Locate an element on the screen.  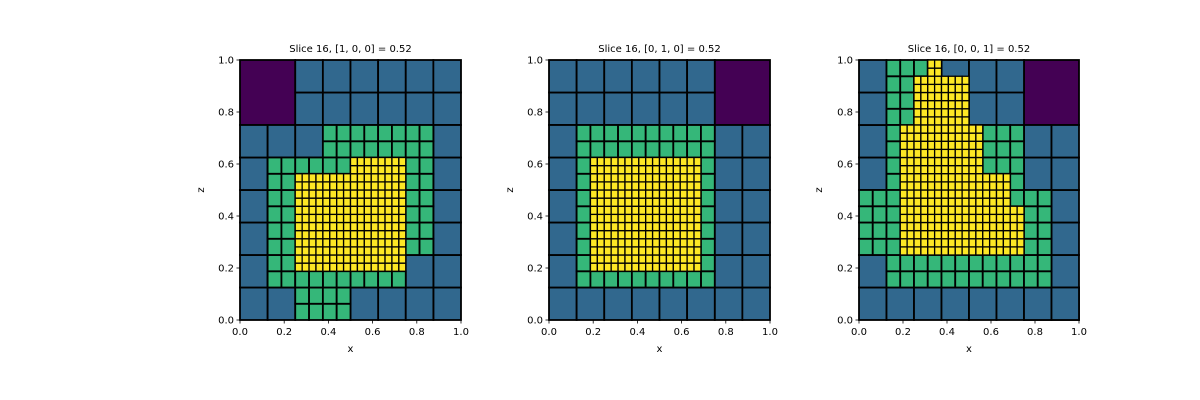
y-tick-label: 0.8 is located at coordinates (226, 113).